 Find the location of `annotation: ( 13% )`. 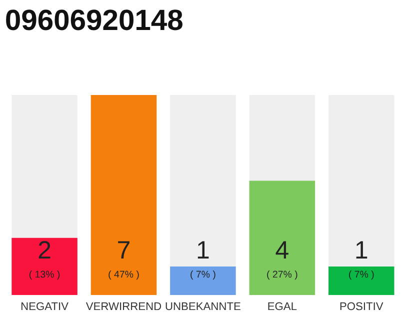

annotation: ( 13% ) is located at coordinates (44, 275).